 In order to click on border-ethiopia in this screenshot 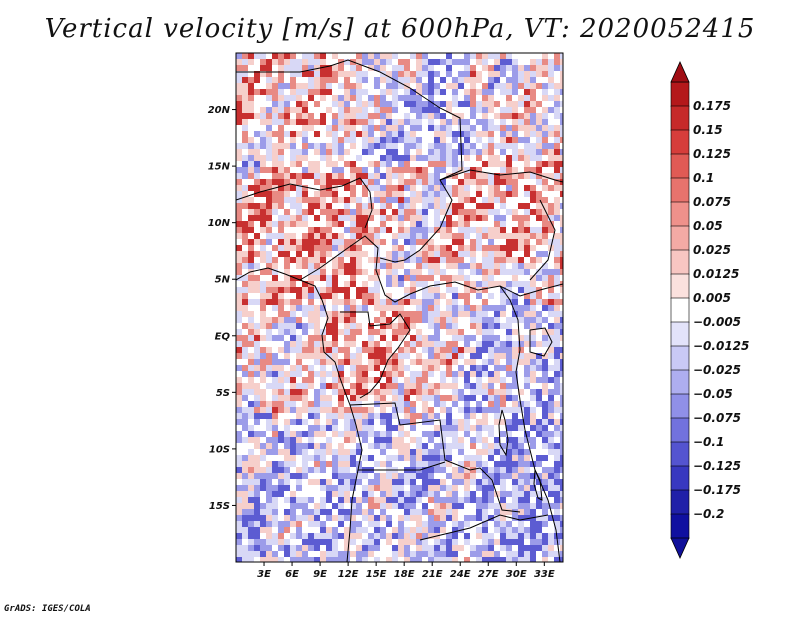, I will do `click(542, 240)`.